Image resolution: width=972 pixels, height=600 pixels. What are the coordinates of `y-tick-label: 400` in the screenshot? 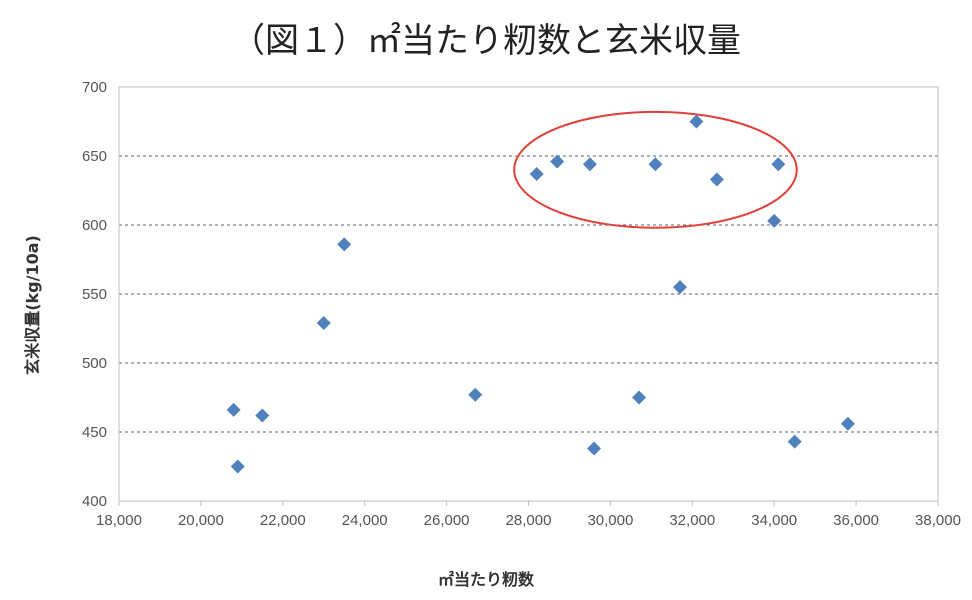 It's located at (94, 501).